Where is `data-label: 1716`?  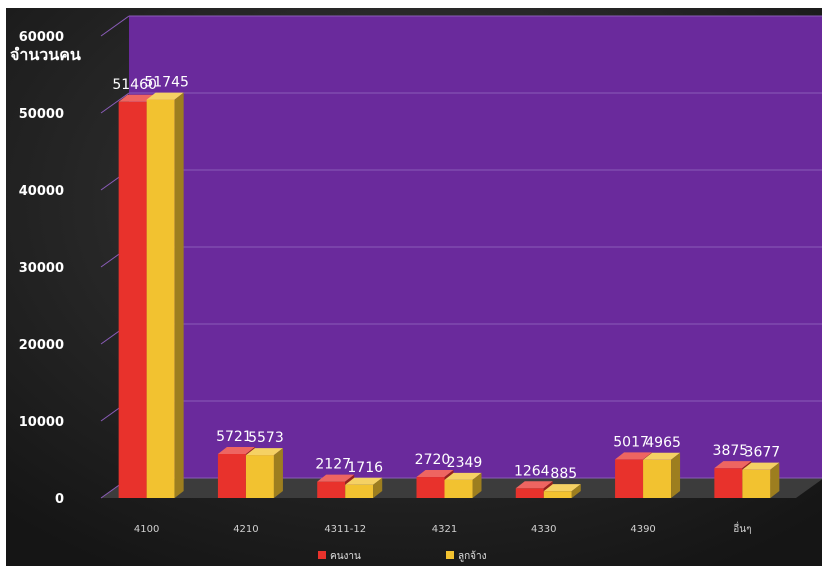 data-label: 1716 is located at coordinates (365, 468).